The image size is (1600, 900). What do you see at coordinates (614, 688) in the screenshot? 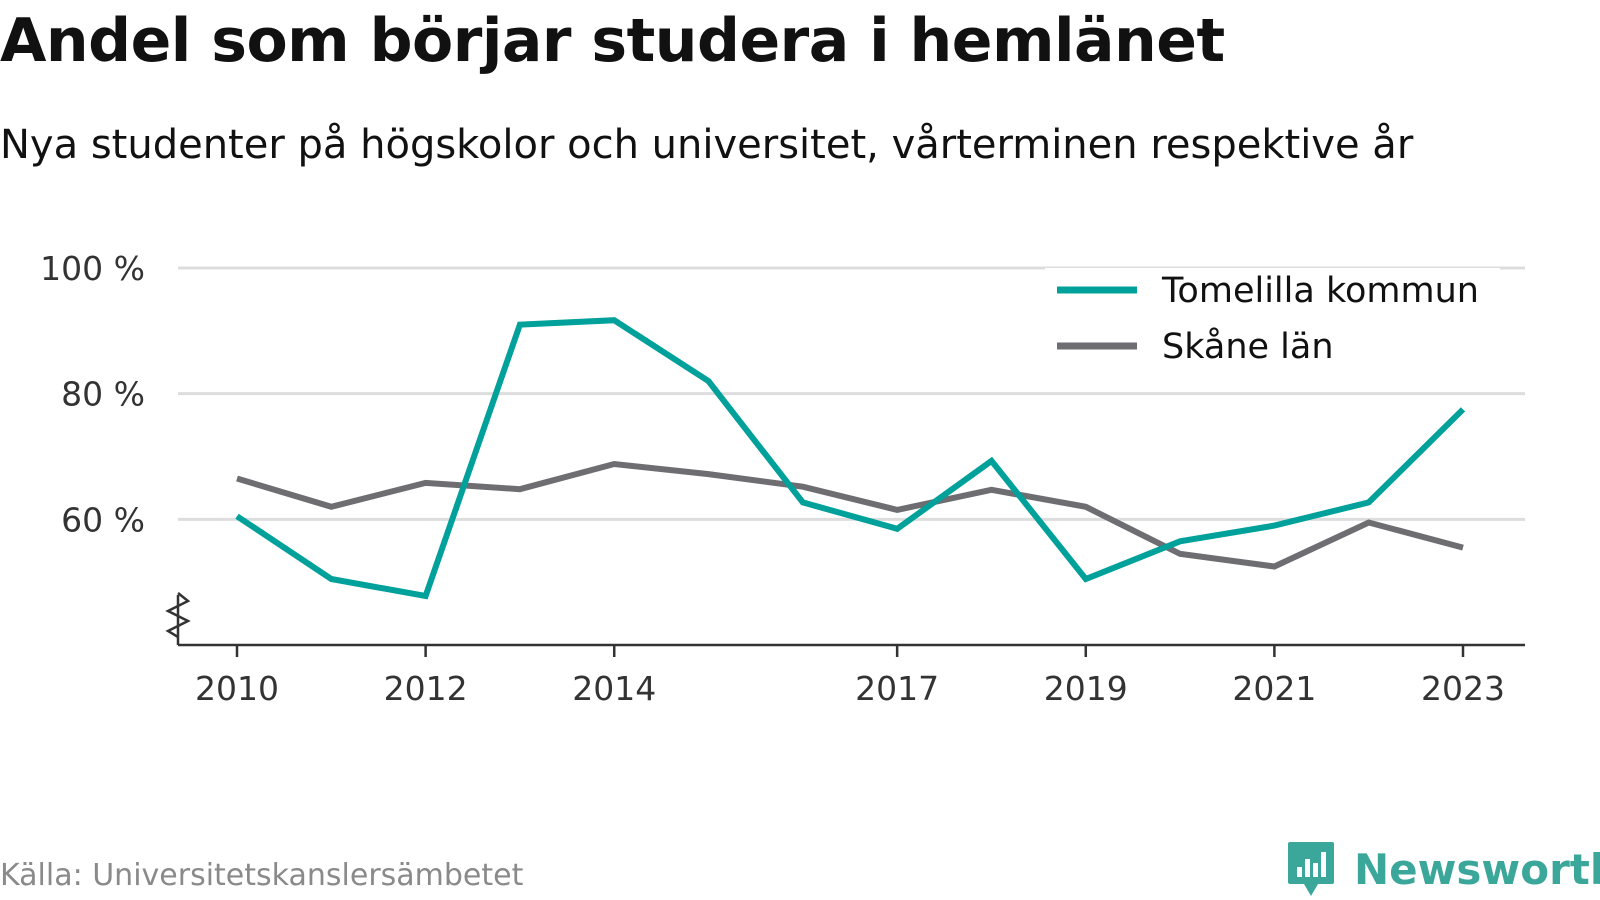
I see `x-tick-label: 2014` at bounding box center [614, 688].